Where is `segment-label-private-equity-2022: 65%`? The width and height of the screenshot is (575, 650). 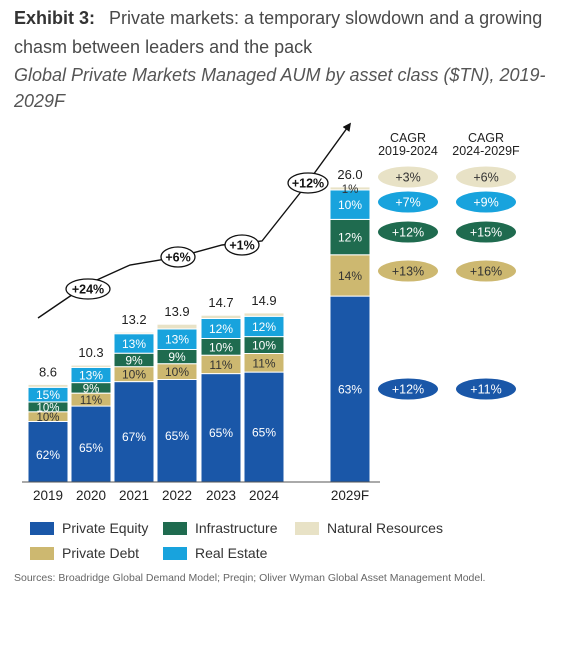 segment-label-private-equity-2022: 65% is located at coordinates (177, 436).